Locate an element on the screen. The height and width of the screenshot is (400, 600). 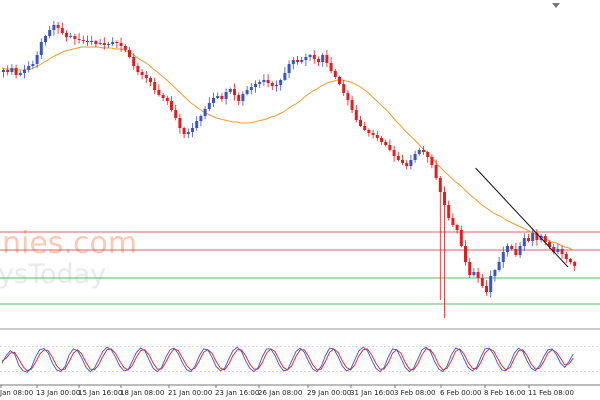
x-tick-label: Jan 08:00 is located at coordinates (16, 393).